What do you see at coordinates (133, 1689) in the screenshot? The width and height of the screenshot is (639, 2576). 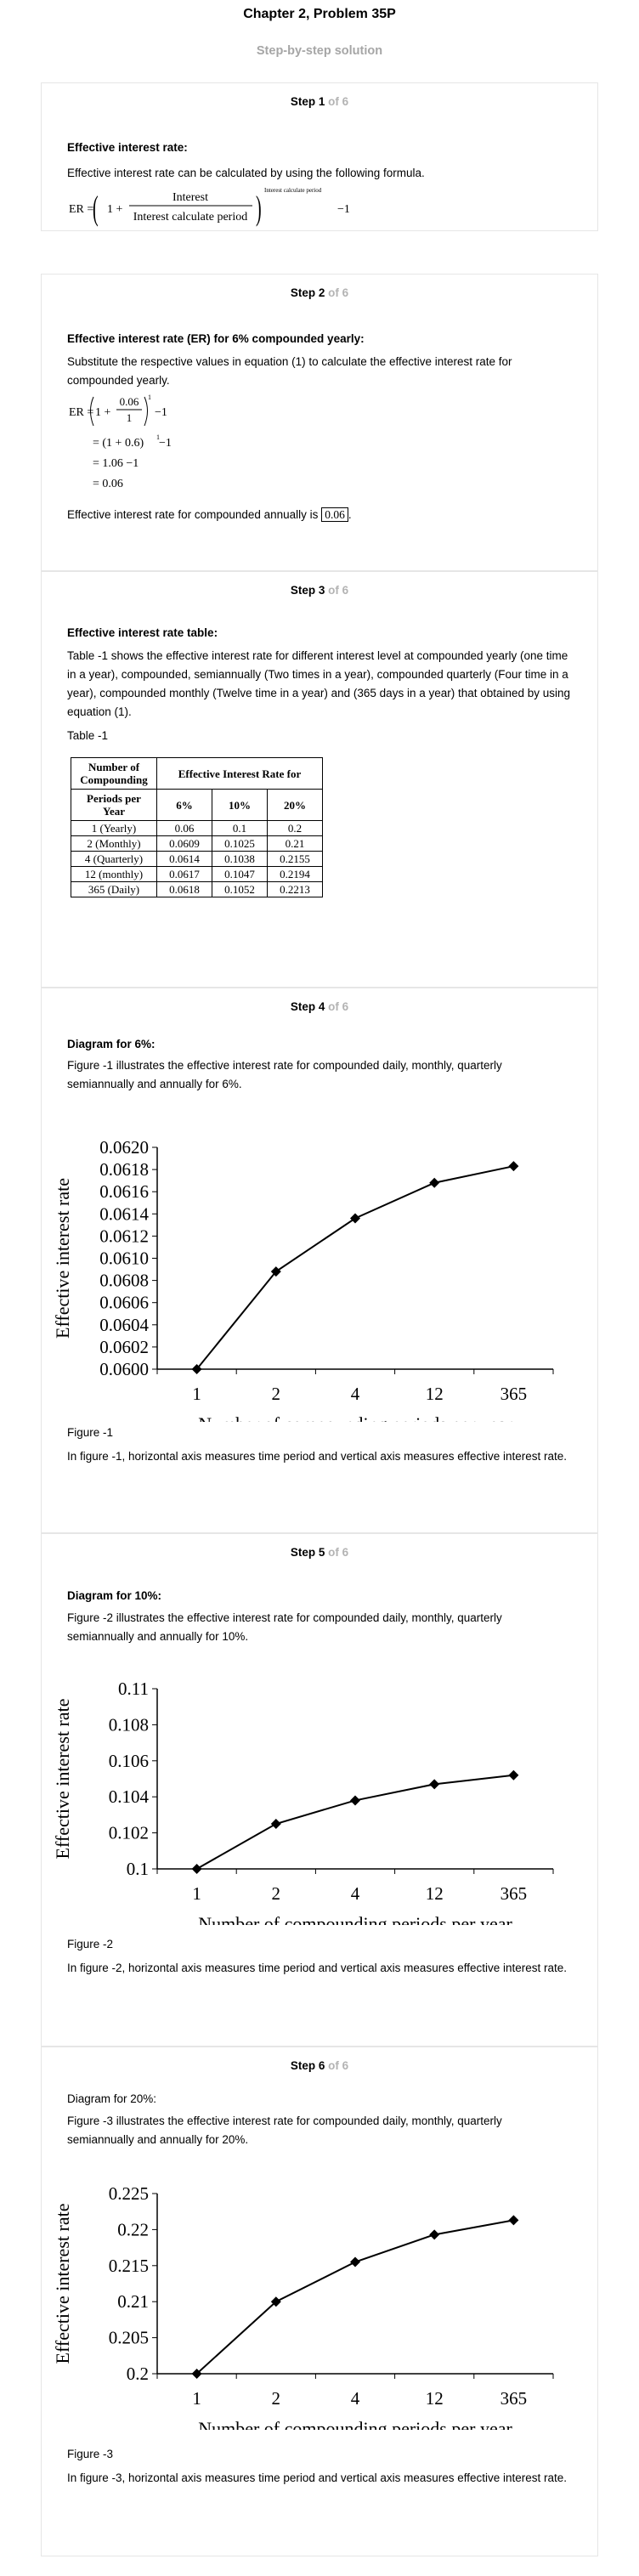 I see `y-tick-label: 0.11` at bounding box center [133, 1689].